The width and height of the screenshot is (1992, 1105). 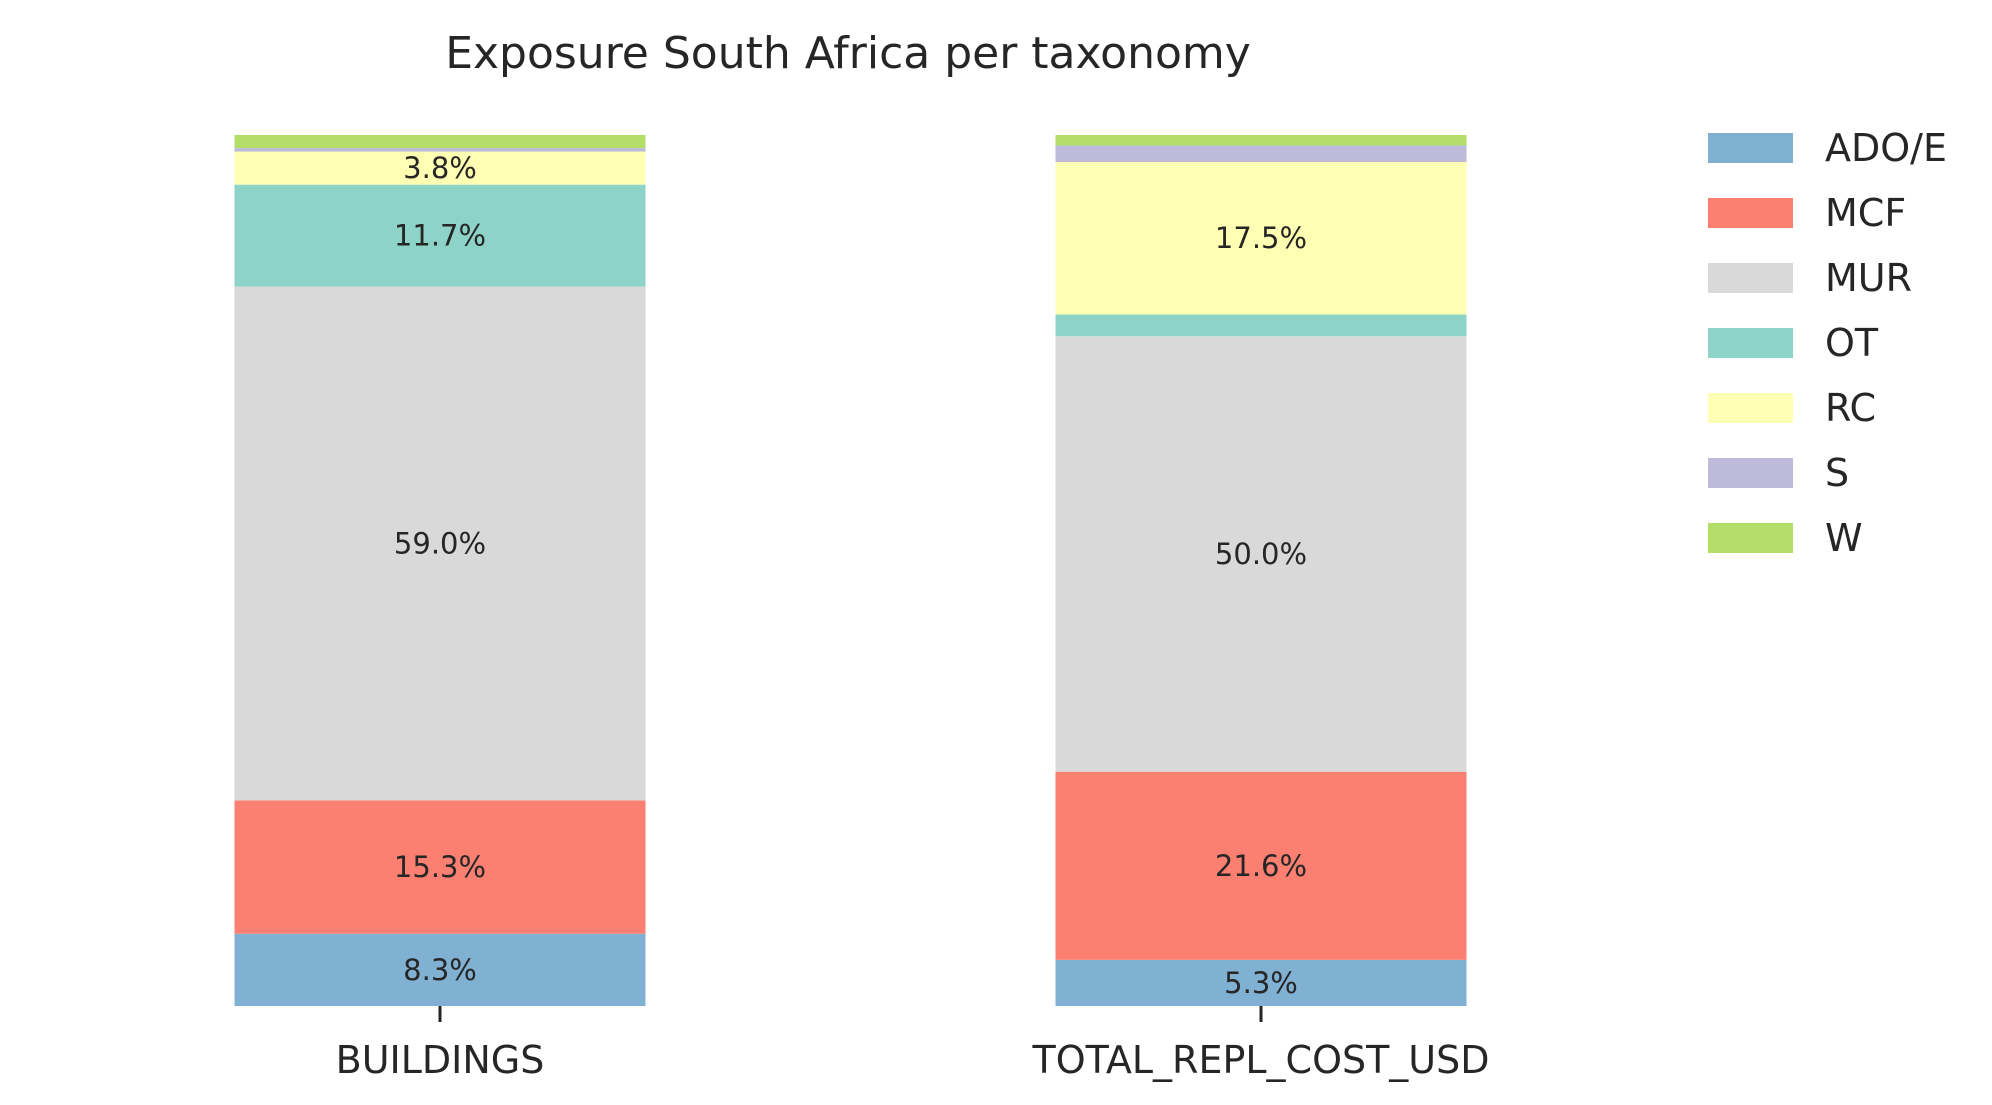 I want to click on legend-swatch-ado-e, so click(x=1750, y=148).